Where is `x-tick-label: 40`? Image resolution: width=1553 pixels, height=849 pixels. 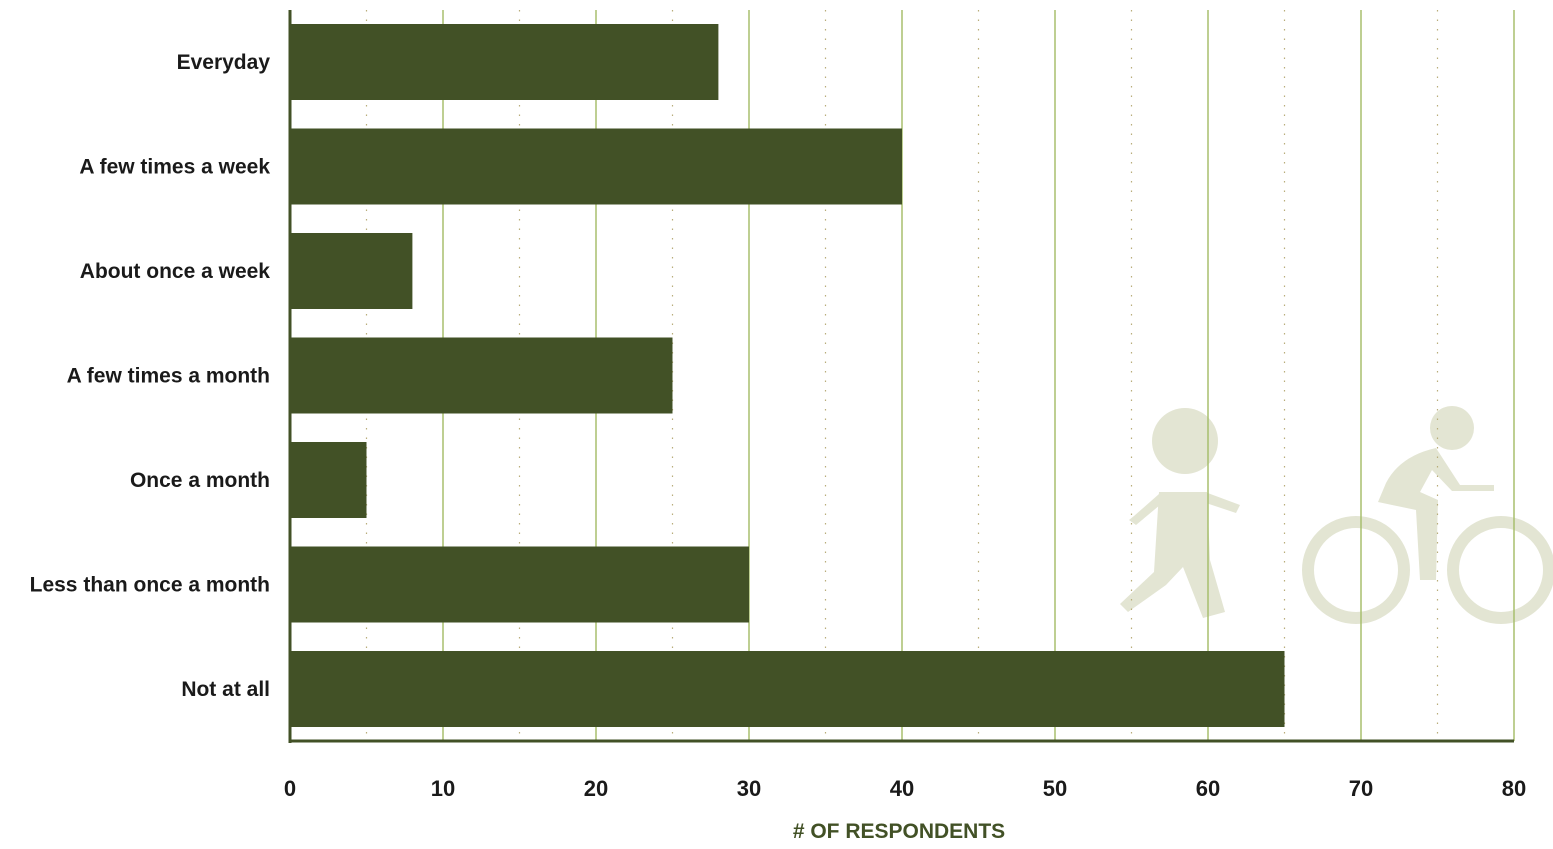 x-tick-label: 40 is located at coordinates (902, 788).